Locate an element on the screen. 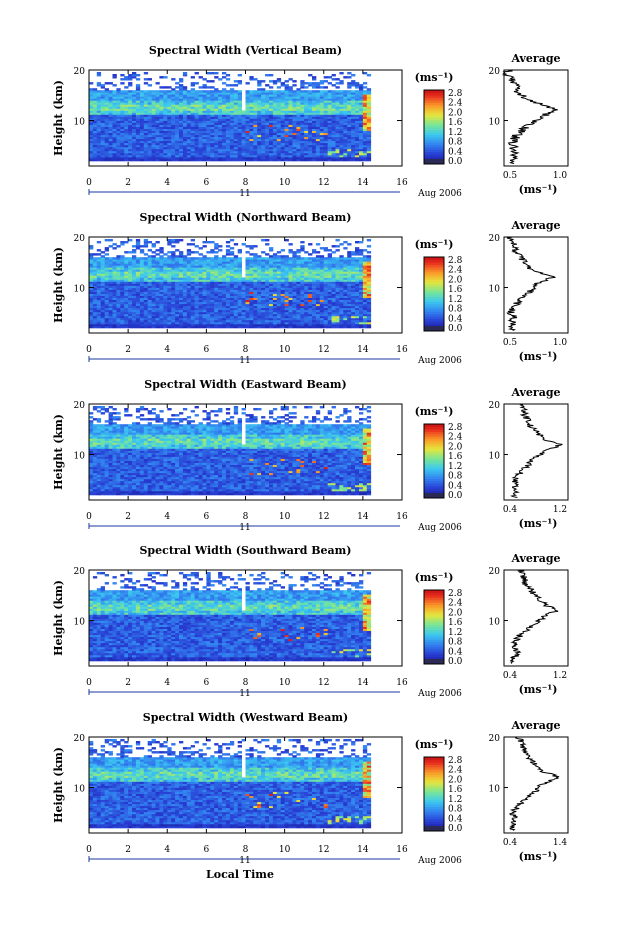 The image size is (623, 929). colorbar-segment is located at coordinates (434, 133).